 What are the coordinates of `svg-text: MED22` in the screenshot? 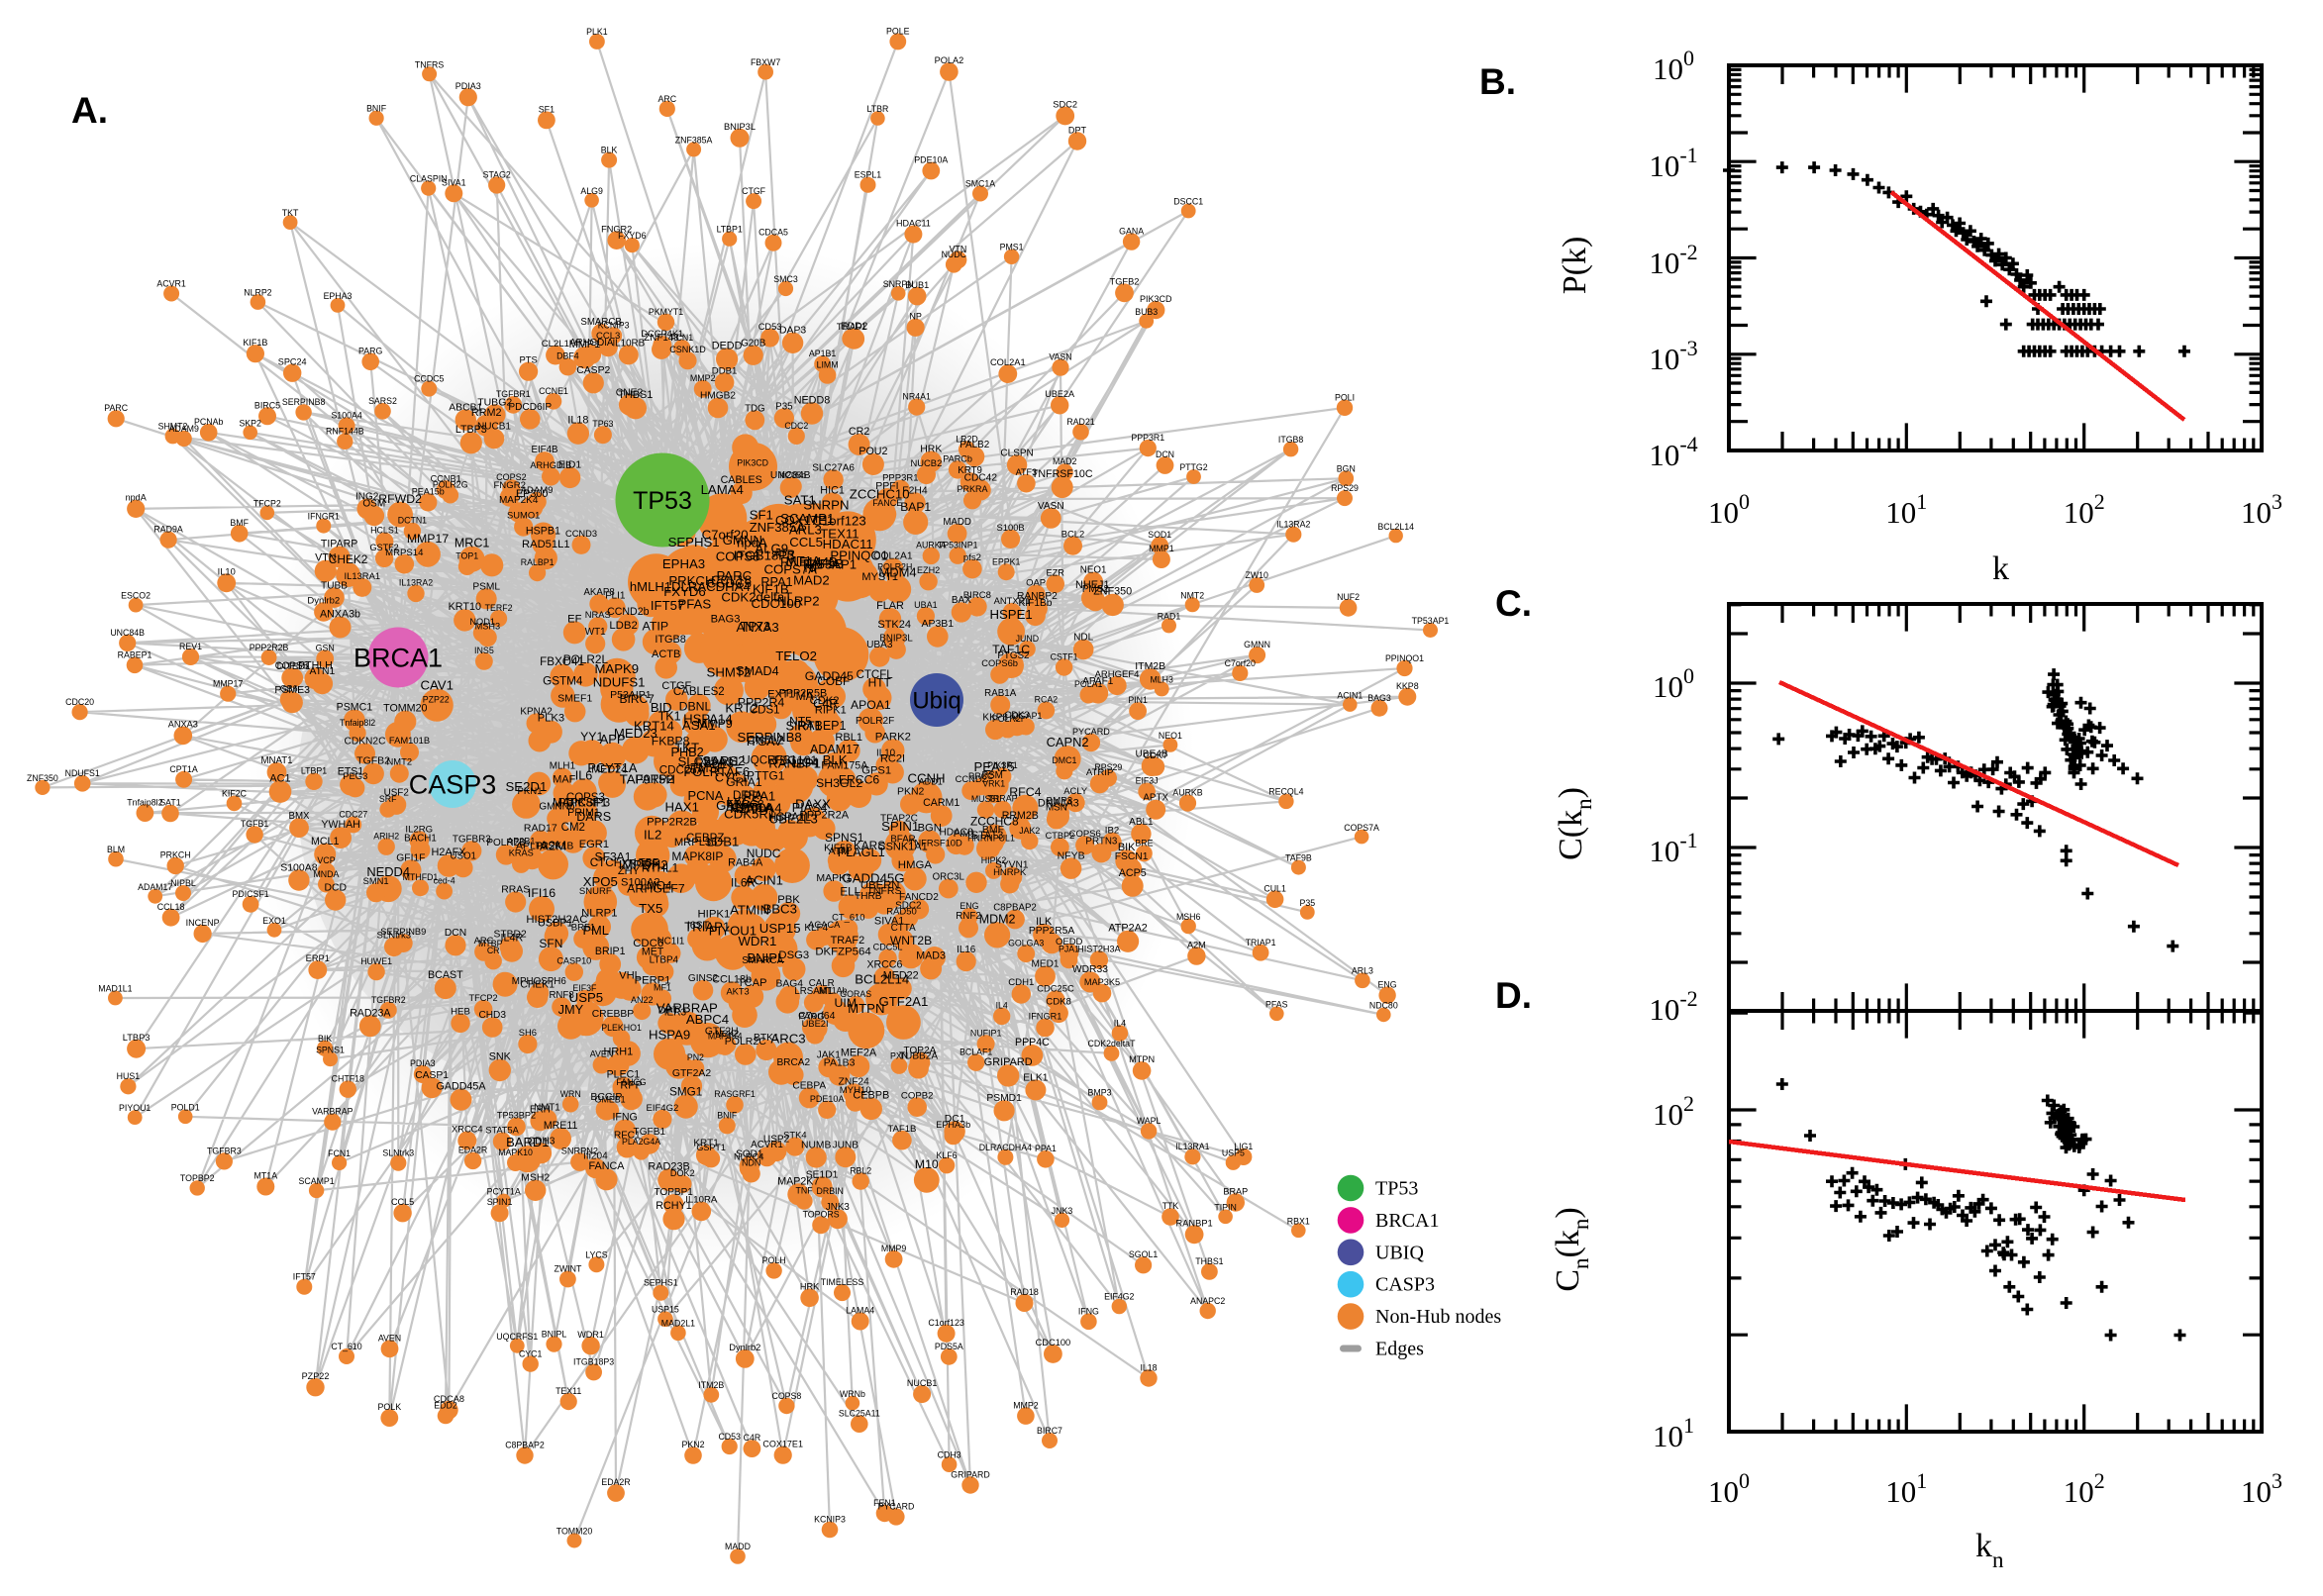 It's located at (901, 975).